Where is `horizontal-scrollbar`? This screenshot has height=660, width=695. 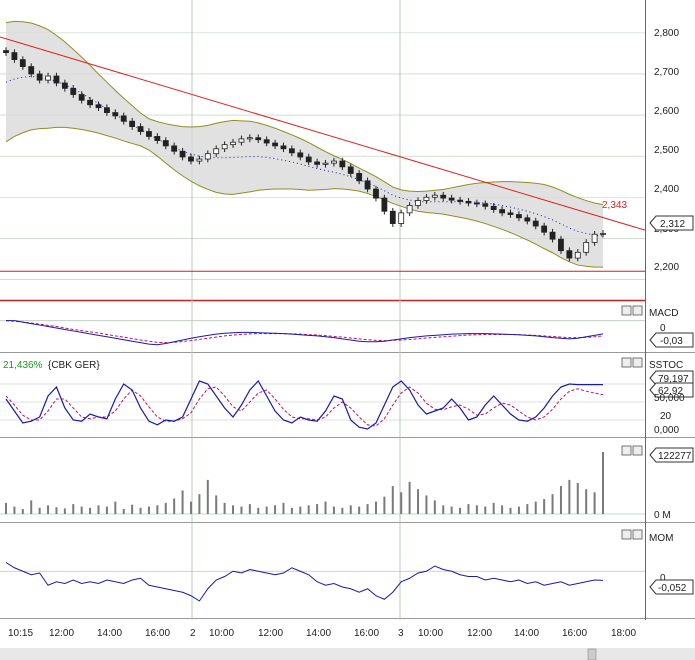 horizontal-scrollbar is located at coordinates (347, 654).